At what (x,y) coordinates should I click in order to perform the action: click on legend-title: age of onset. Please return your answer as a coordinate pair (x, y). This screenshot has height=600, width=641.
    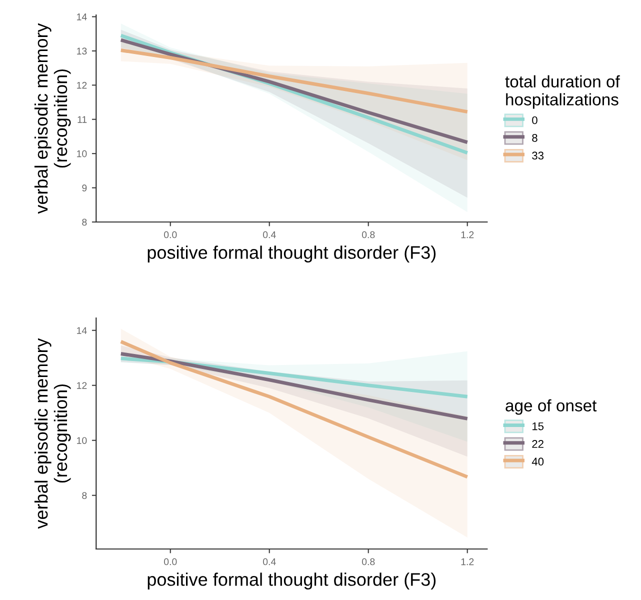
    Looking at the image, I should click on (551, 407).